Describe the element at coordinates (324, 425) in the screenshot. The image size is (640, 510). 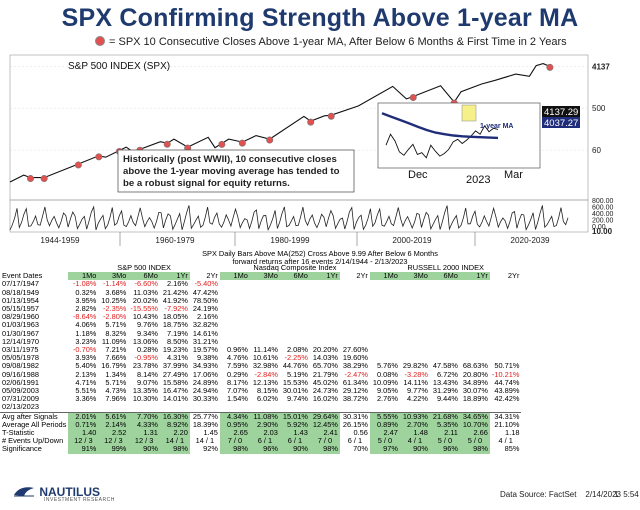
I see `summary-cell: 12.45%` at that location.